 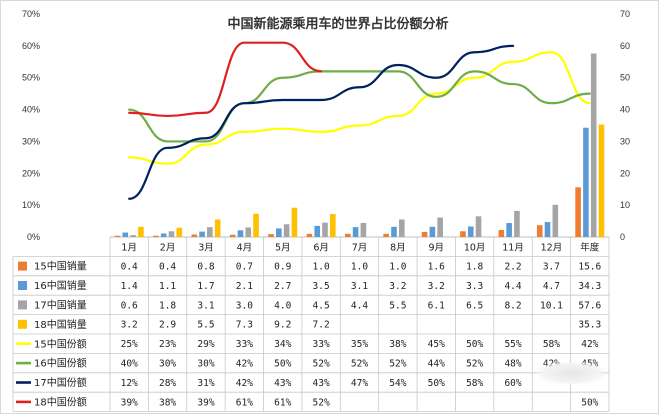 I want to click on table-cell-17中国份额: 31%, so click(x=205, y=383).